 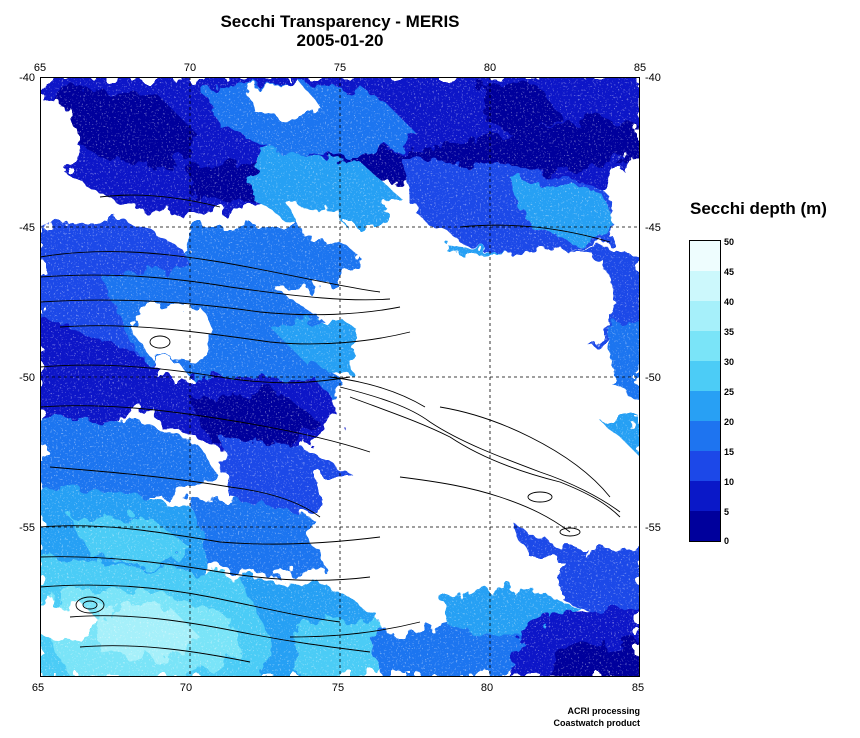 What do you see at coordinates (729, 392) in the screenshot?
I see `legend-label-25: 25` at bounding box center [729, 392].